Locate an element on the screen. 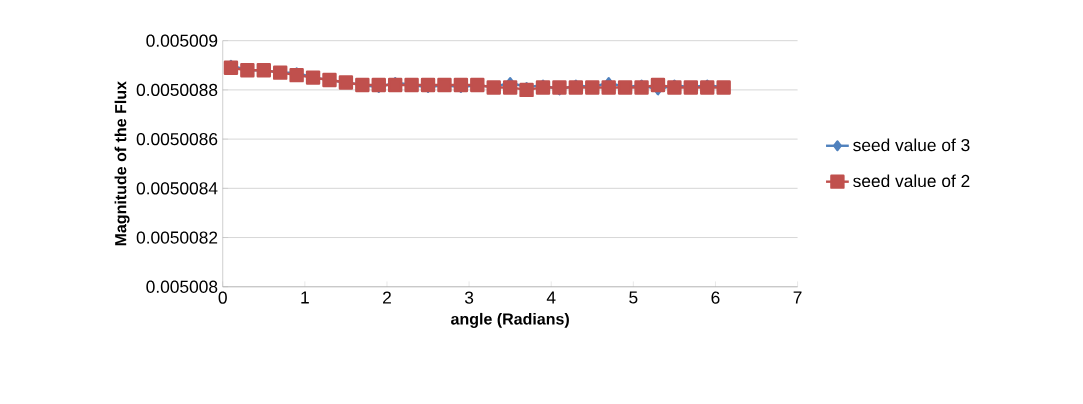  y-tick-label: 0.0050086 is located at coordinates (177, 139).